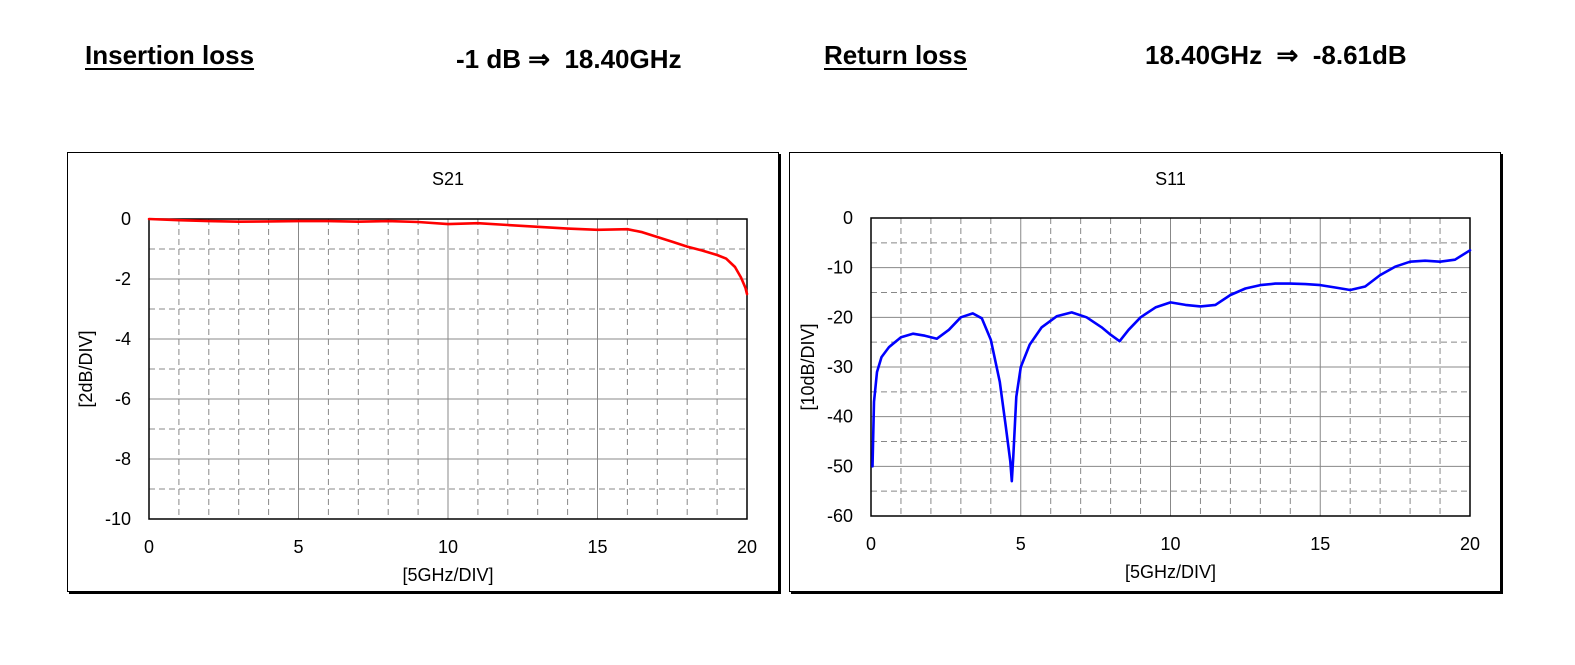 Image resolution: width=1575 pixels, height=665 pixels. What do you see at coordinates (840, 317) in the screenshot?
I see `s11-ytick-label: -20` at bounding box center [840, 317].